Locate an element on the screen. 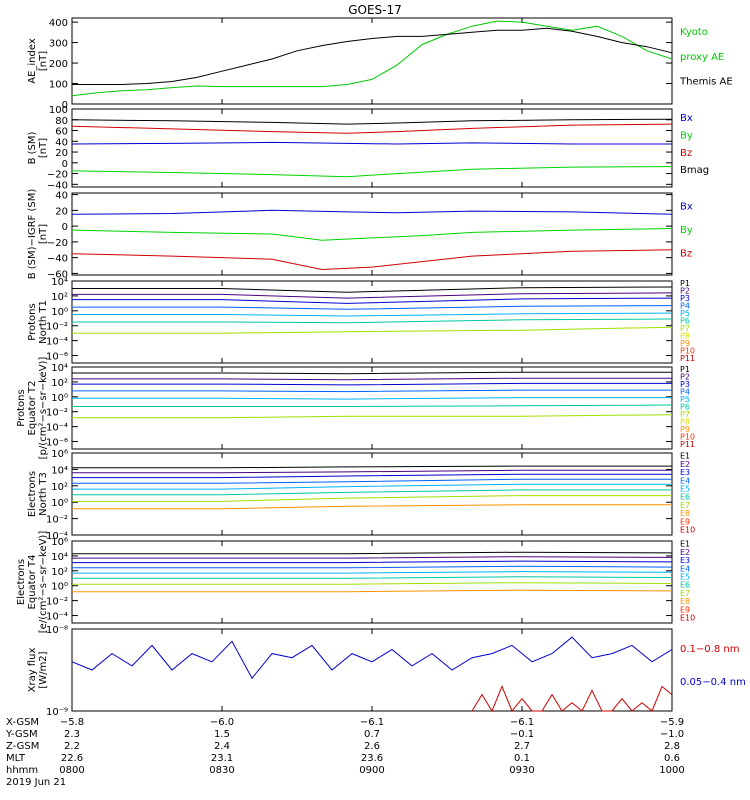 This screenshot has height=800, width=750. y-axis-label: Electrons is located at coordinates (32, 494).